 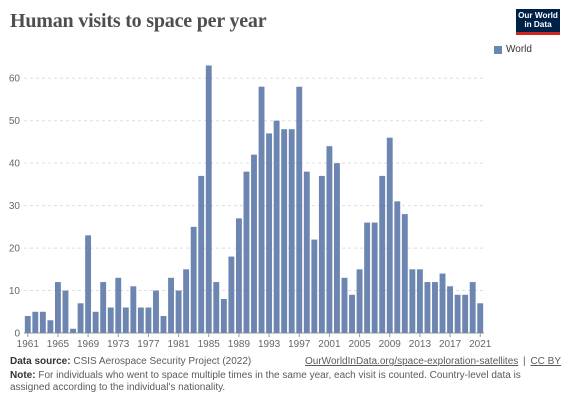 What do you see at coordinates (344, 305) in the screenshot?
I see `bar-2003` at bounding box center [344, 305].